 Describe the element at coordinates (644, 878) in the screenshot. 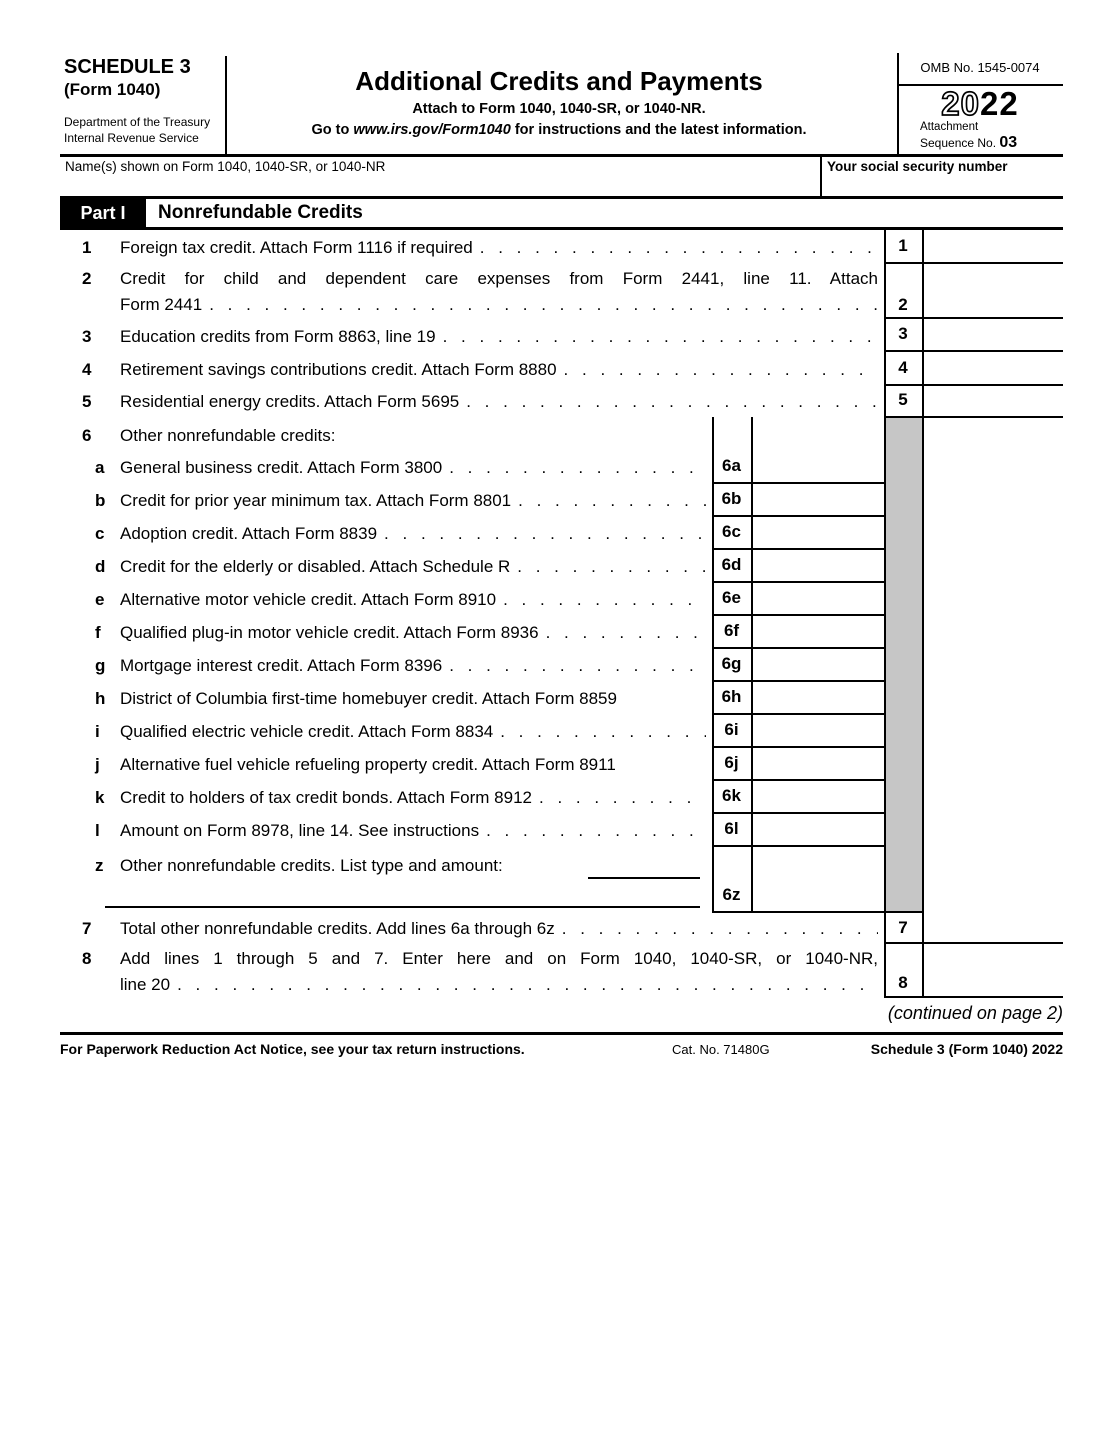

I see `line-6z-type-field` at that location.